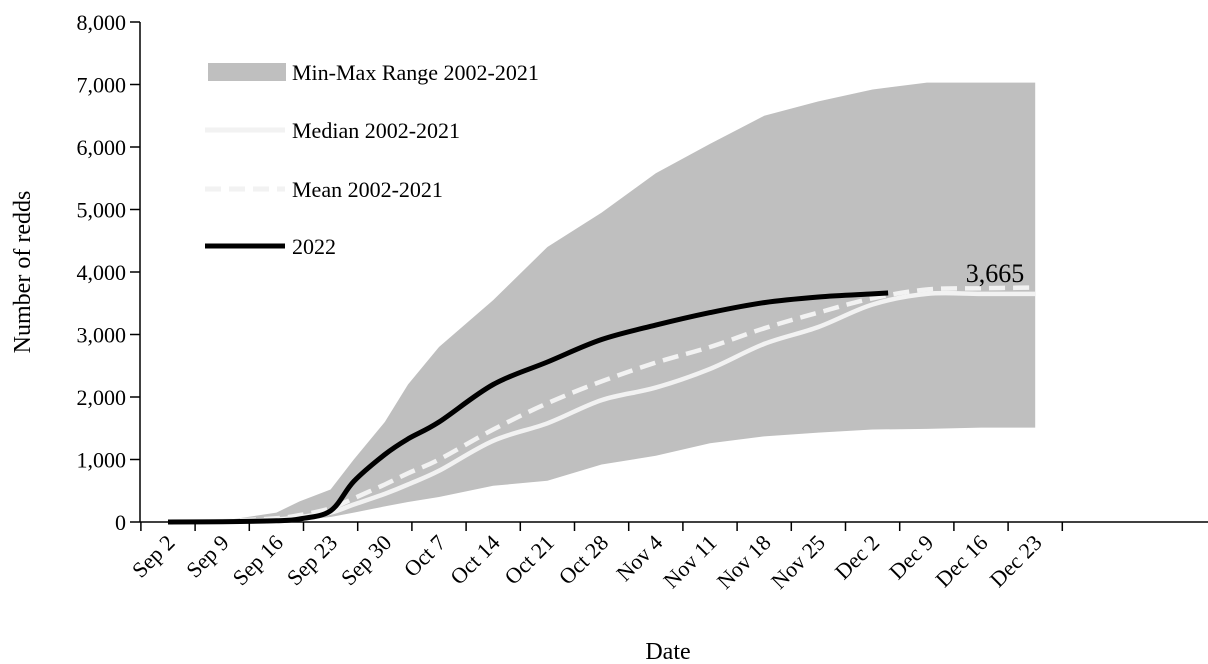 Image resolution: width=1208 pixels, height=664 pixels. What do you see at coordinates (961, 561) in the screenshot?
I see `x-tick-label: Dec 16` at bounding box center [961, 561].